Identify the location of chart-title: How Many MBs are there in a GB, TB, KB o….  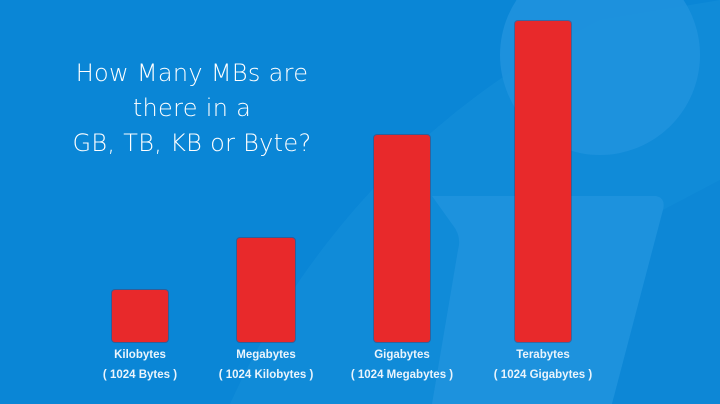
(192, 108).